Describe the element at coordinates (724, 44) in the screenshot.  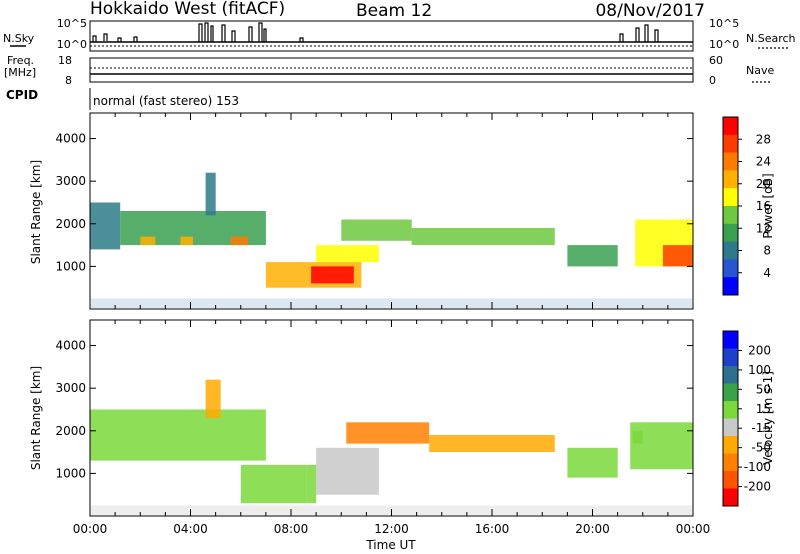
I see `nsearch-tick-low: 10^0` at that location.